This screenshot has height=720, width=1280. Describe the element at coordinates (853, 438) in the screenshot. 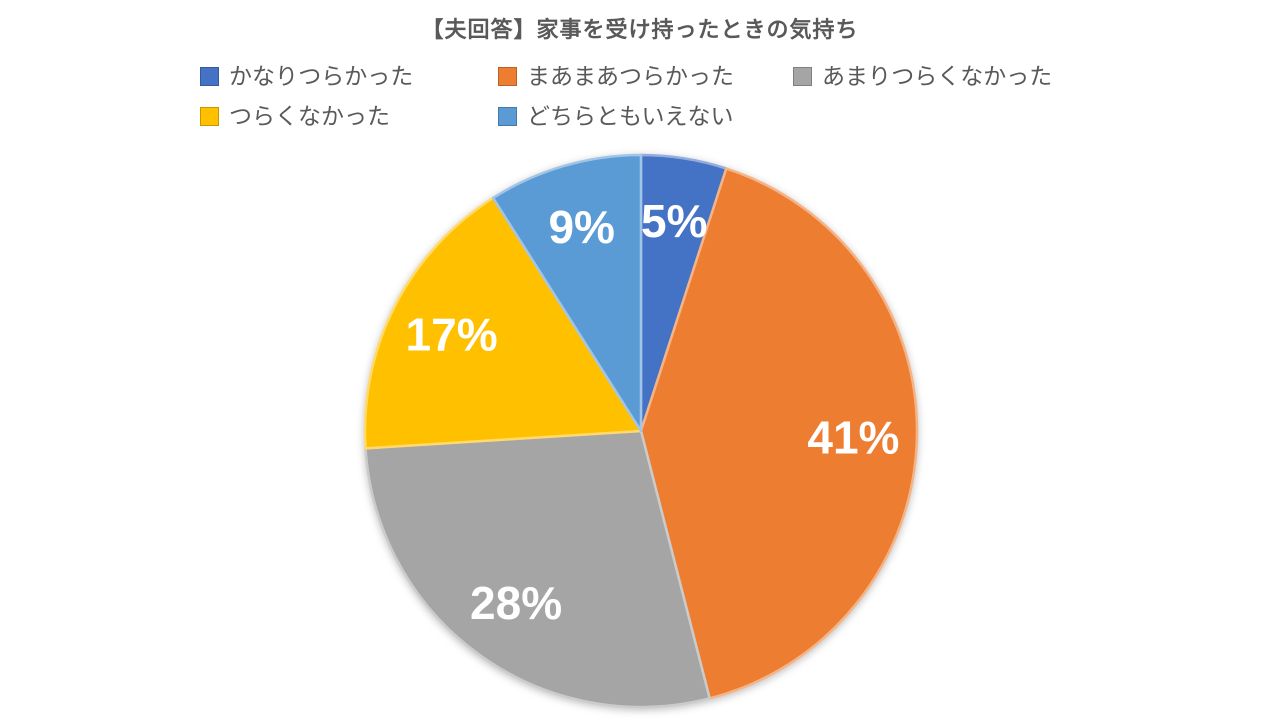

I see `pie-slice-label-1: 41%` at that location.